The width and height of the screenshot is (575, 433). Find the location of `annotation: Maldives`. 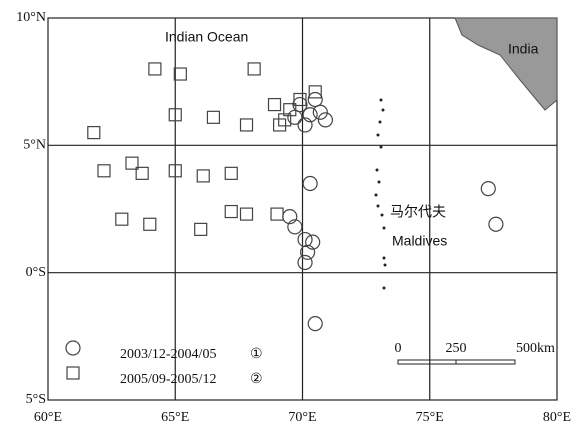

annotation: Maldives is located at coordinates (419, 241).